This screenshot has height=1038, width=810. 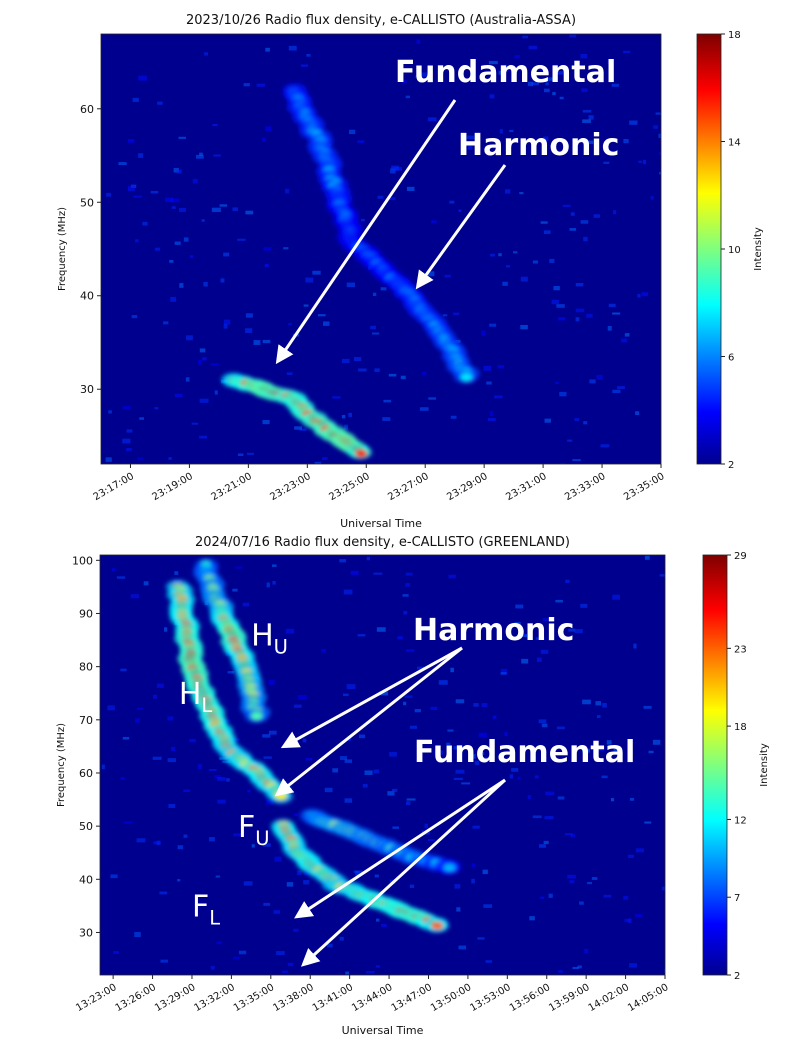 What do you see at coordinates (293, 998) in the screenshot?
I see `x-tick-label: 13:38:00` at bounding box center [293, 998].